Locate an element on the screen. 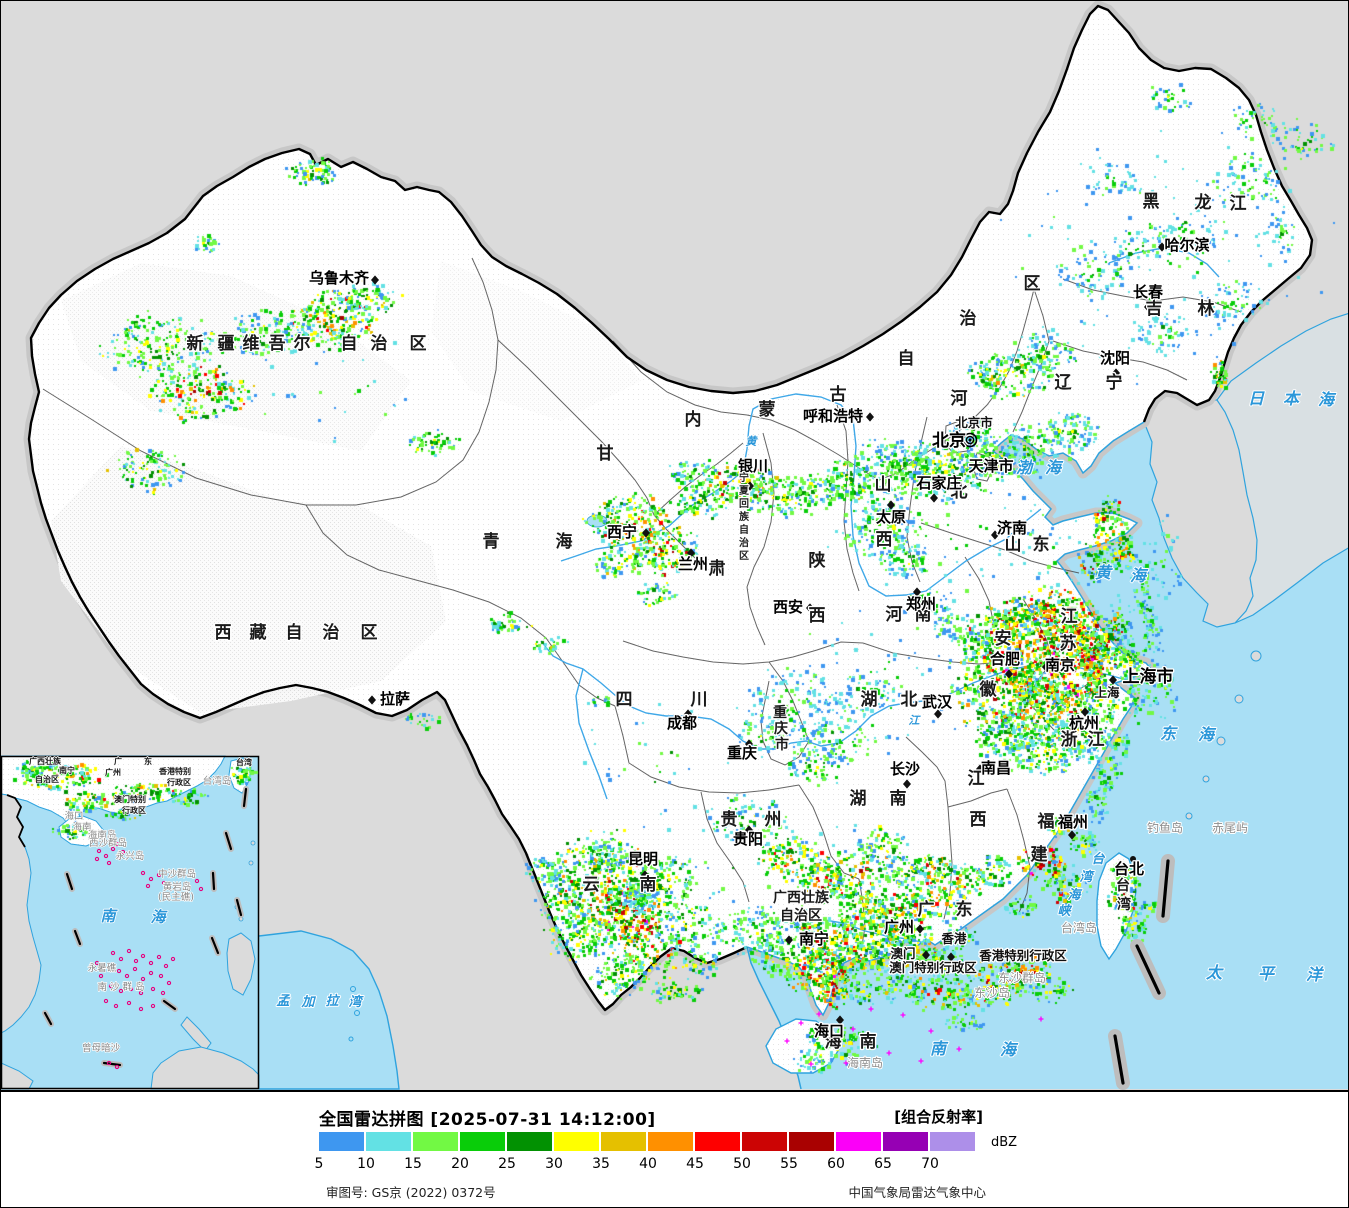 This screenshot has height=1208, width=1349. map-label: 河 is located at coordinates (894, 615).